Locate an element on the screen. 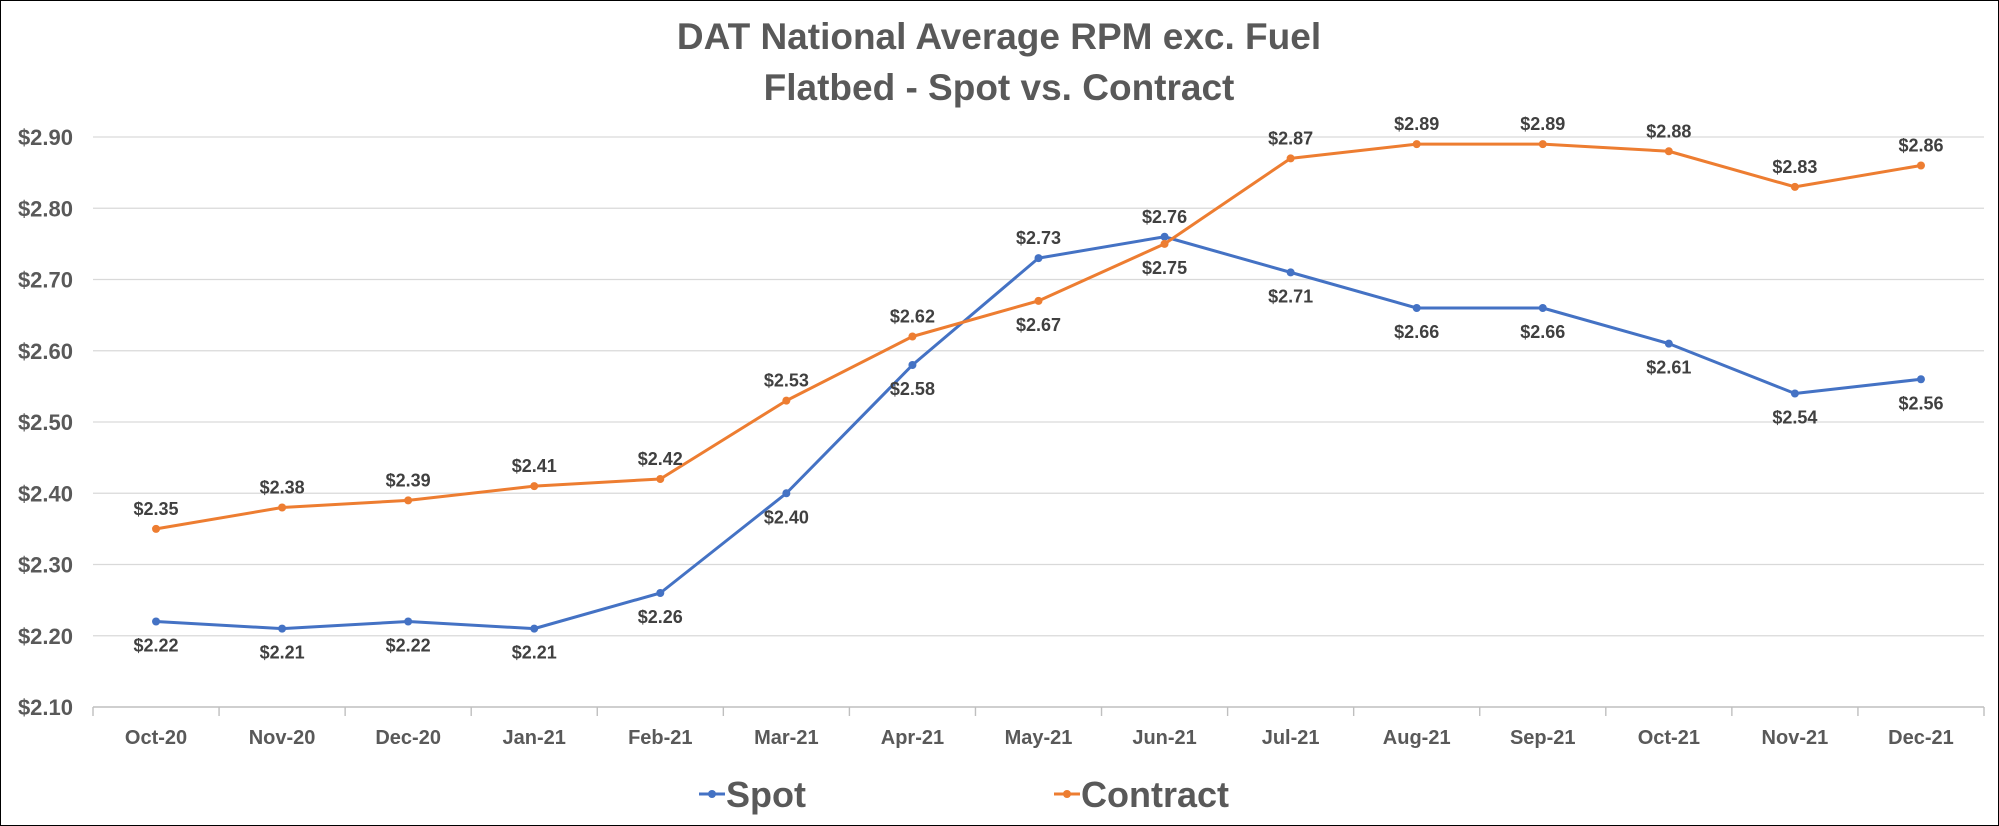 The width and height of the screenshot is (1999, 826). x-tick-label: Jan-21 is located at coordinates (534, 738).